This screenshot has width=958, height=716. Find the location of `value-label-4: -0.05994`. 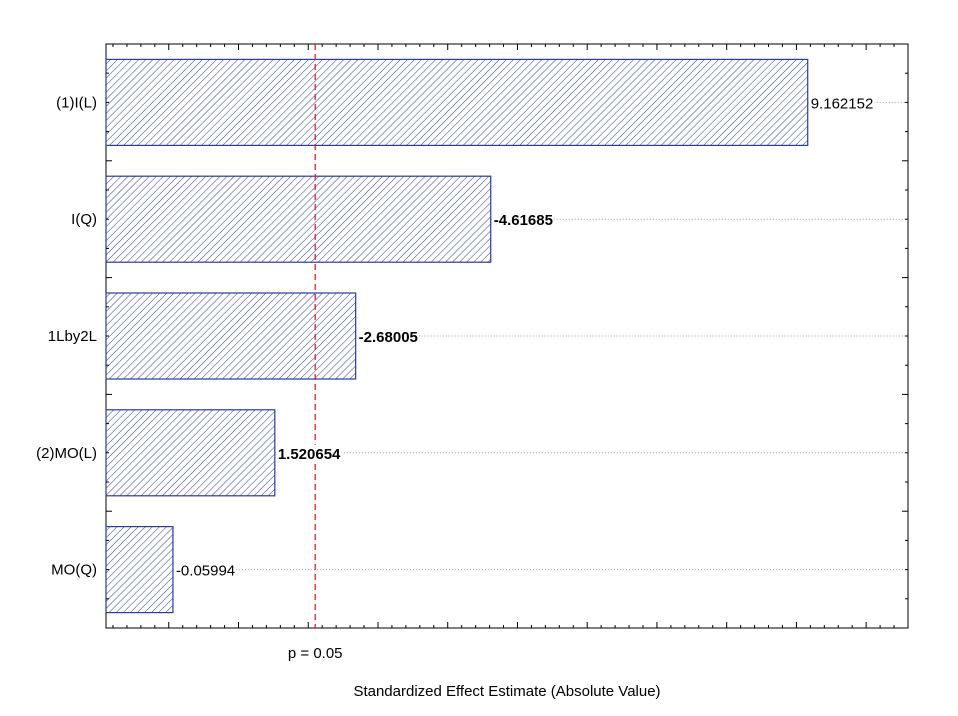

value-label-4: -0.05994 is located at coordinates (205, 571).